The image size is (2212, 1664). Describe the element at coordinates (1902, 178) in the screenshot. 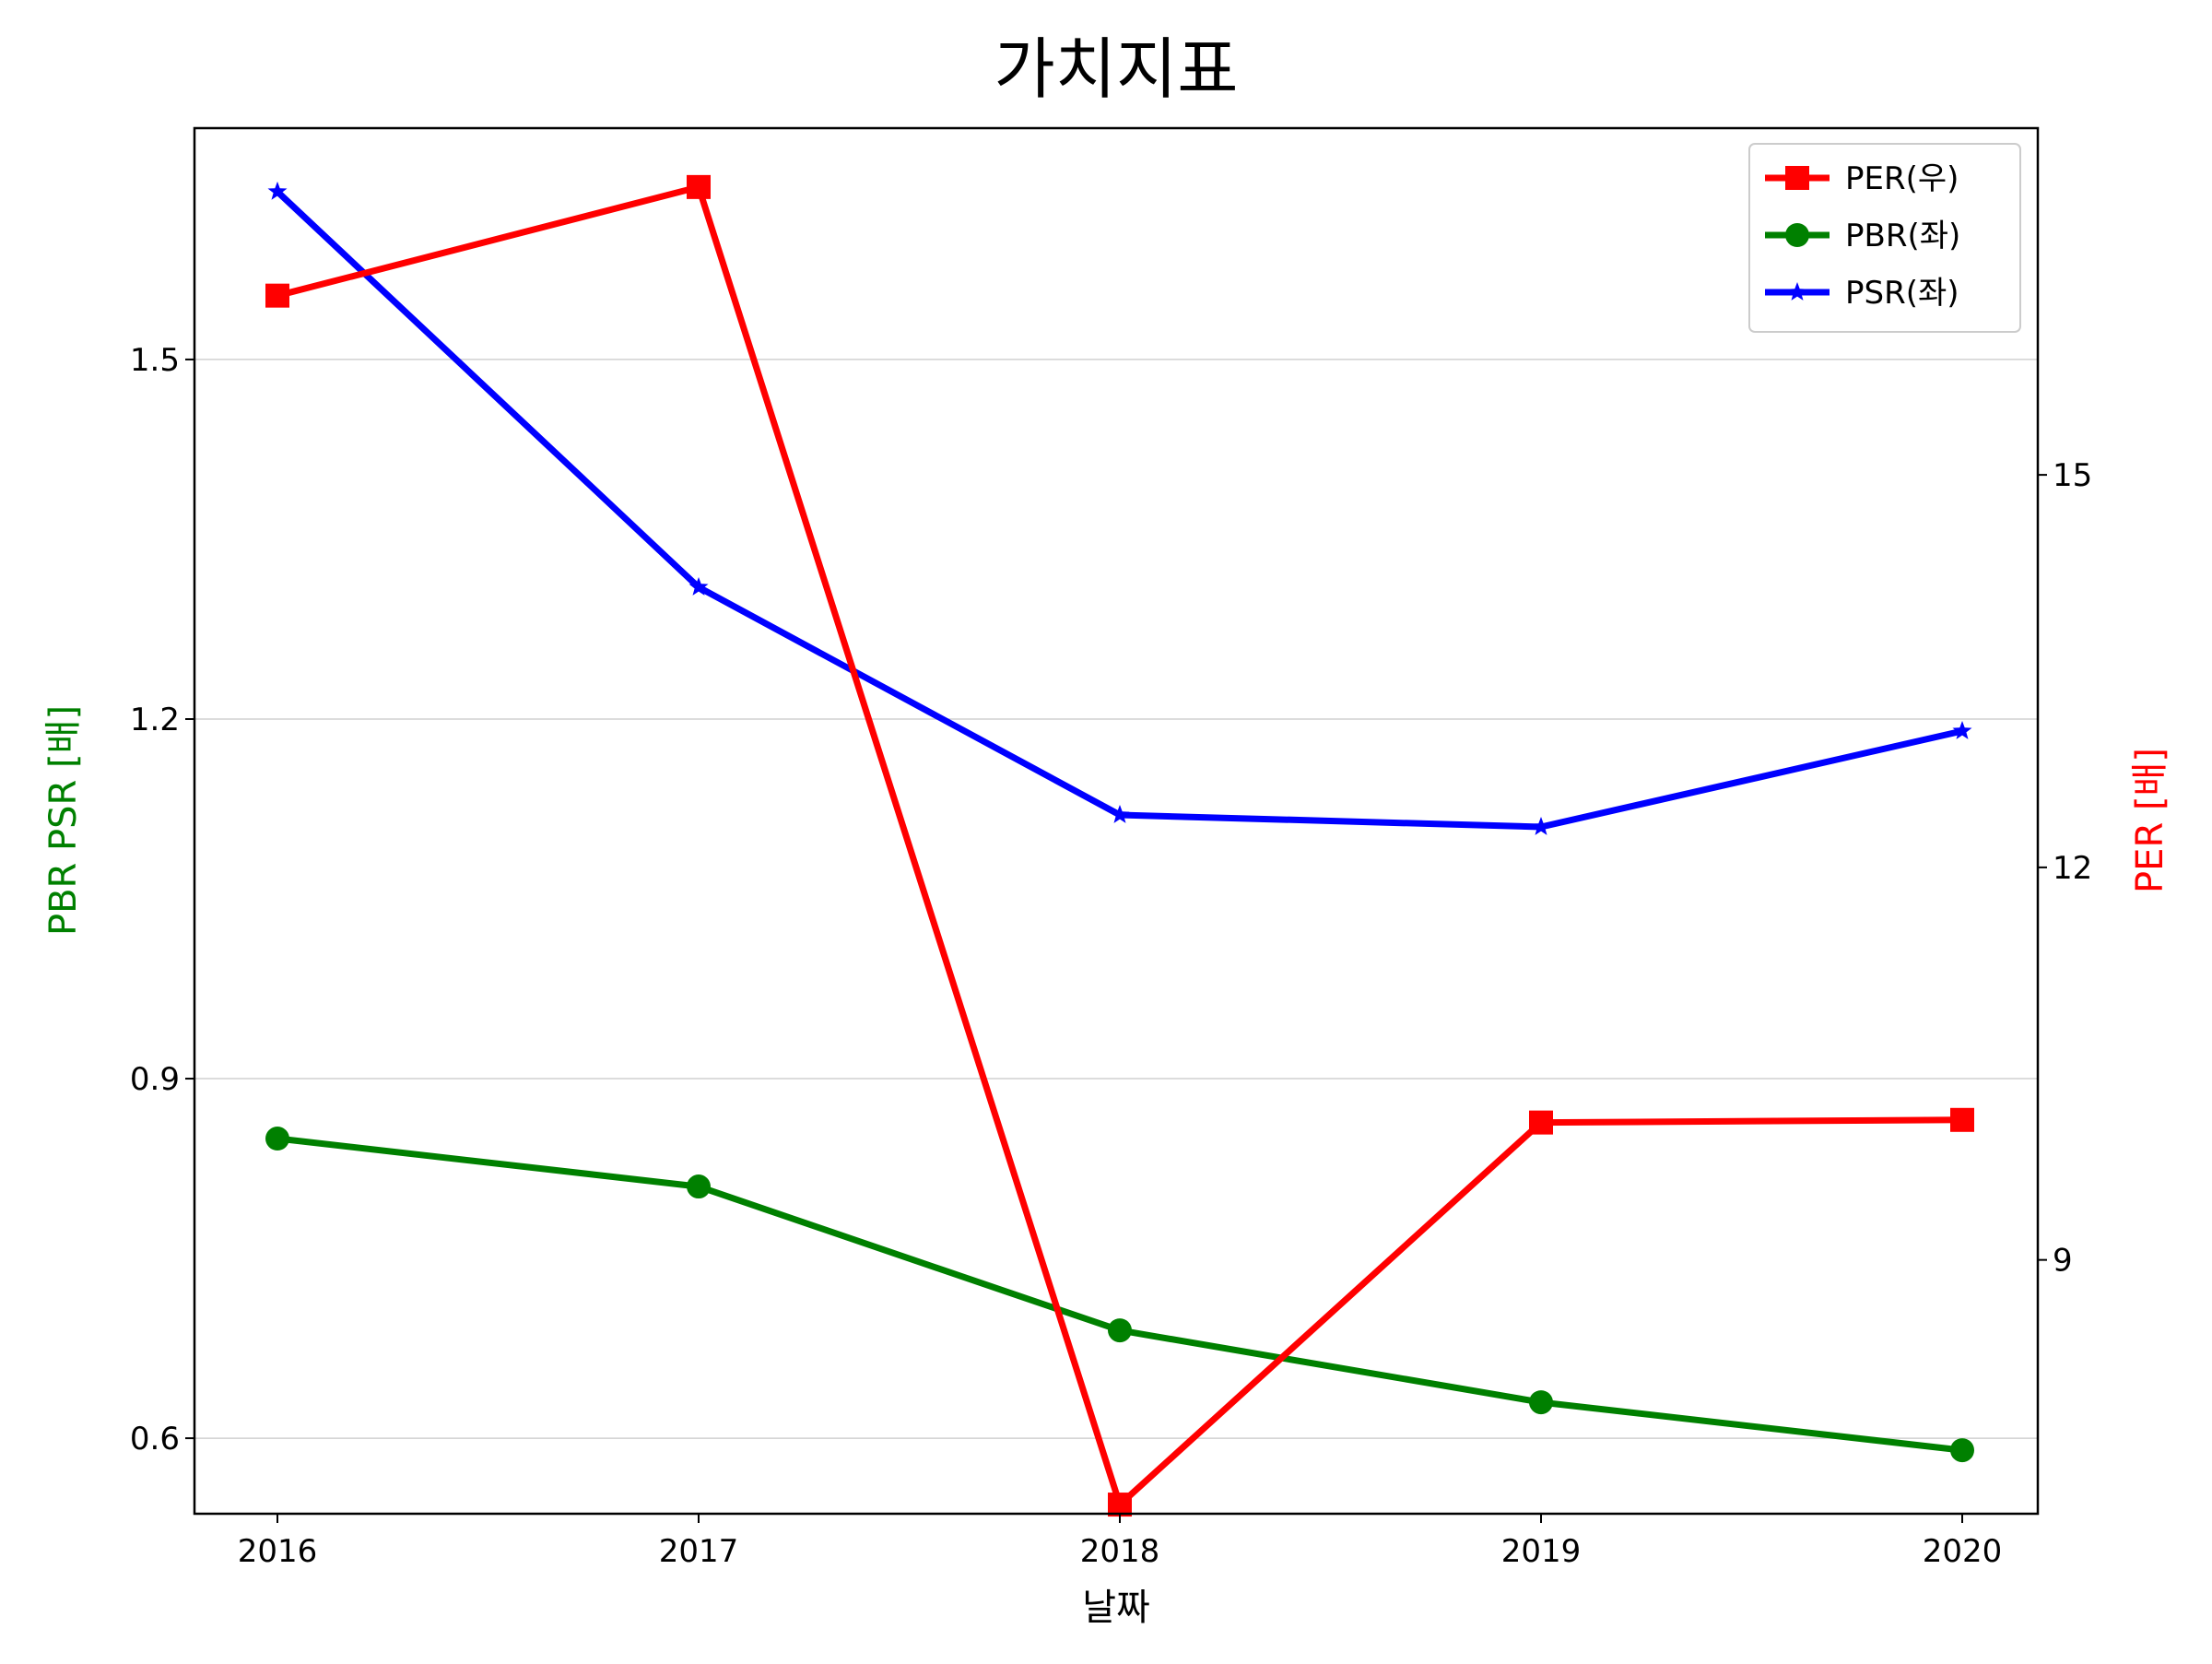

I see `legend-label-per: PER(우)` at that location.